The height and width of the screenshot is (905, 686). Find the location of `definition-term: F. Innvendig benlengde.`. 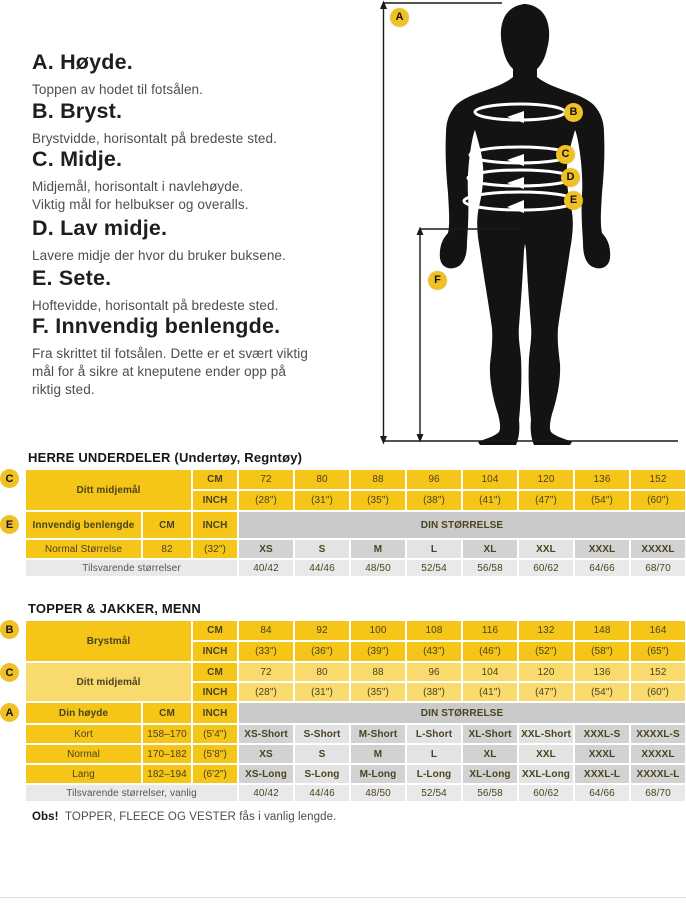

definition-term: F. Innvendig benlengde. is located at coordinates (156, 326).